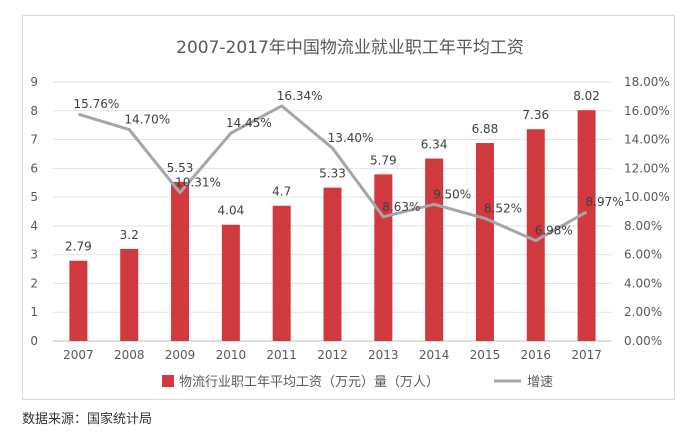 The height and width of the screenshot is (434, 700). Describe the element at coordinates (647, 197) in the screenshot. I see `right-tick-label: 10.00%` at that location.